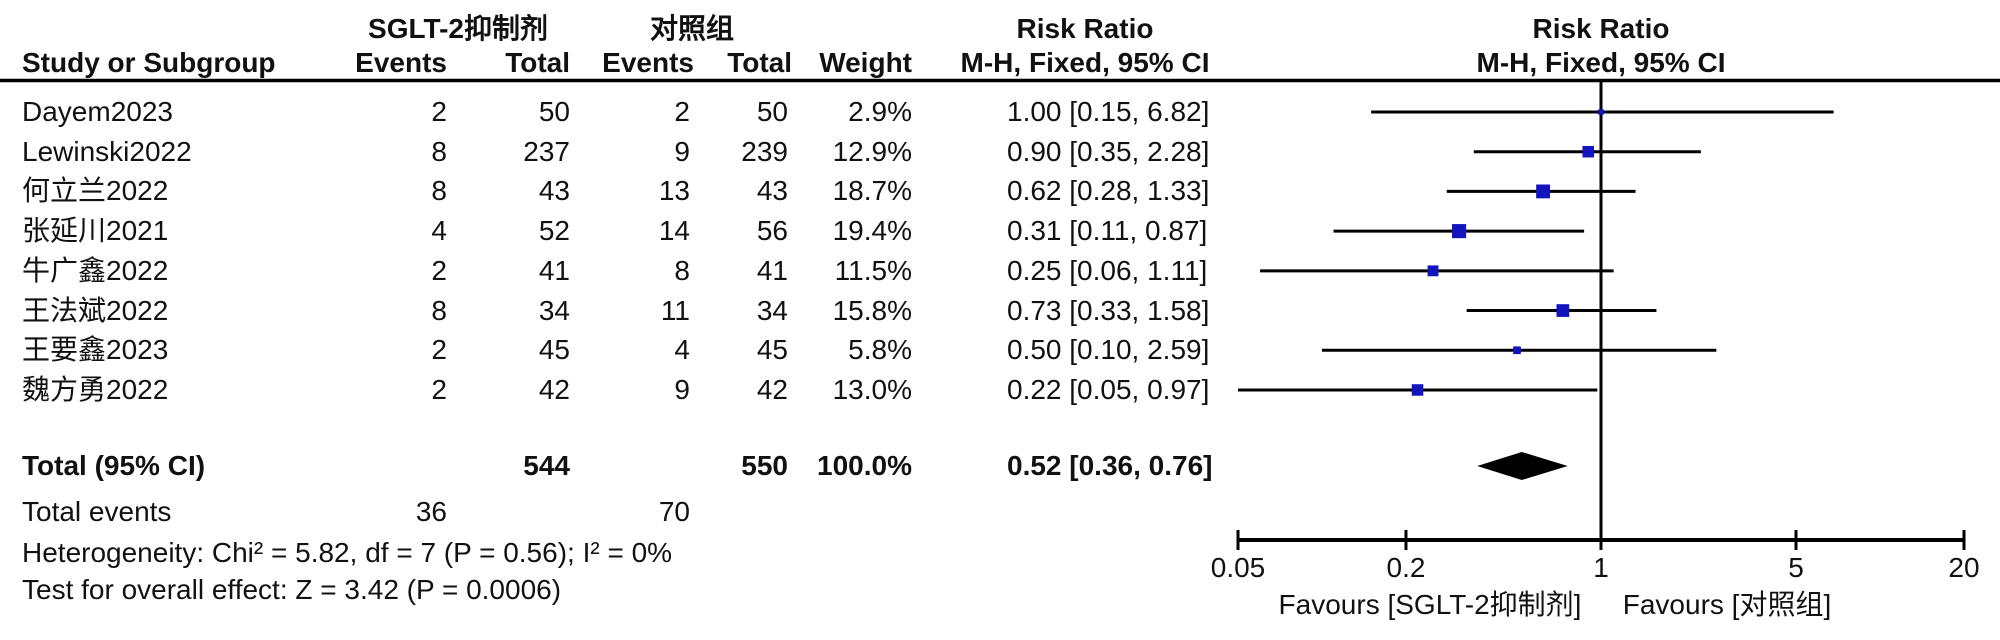 Image resolution: width=2000 pixels, height=640 pixels. What do you see at coordinates (674, 511) in the screenshot?
I see `total-events-control: 70` at bounding box center [674, 511].